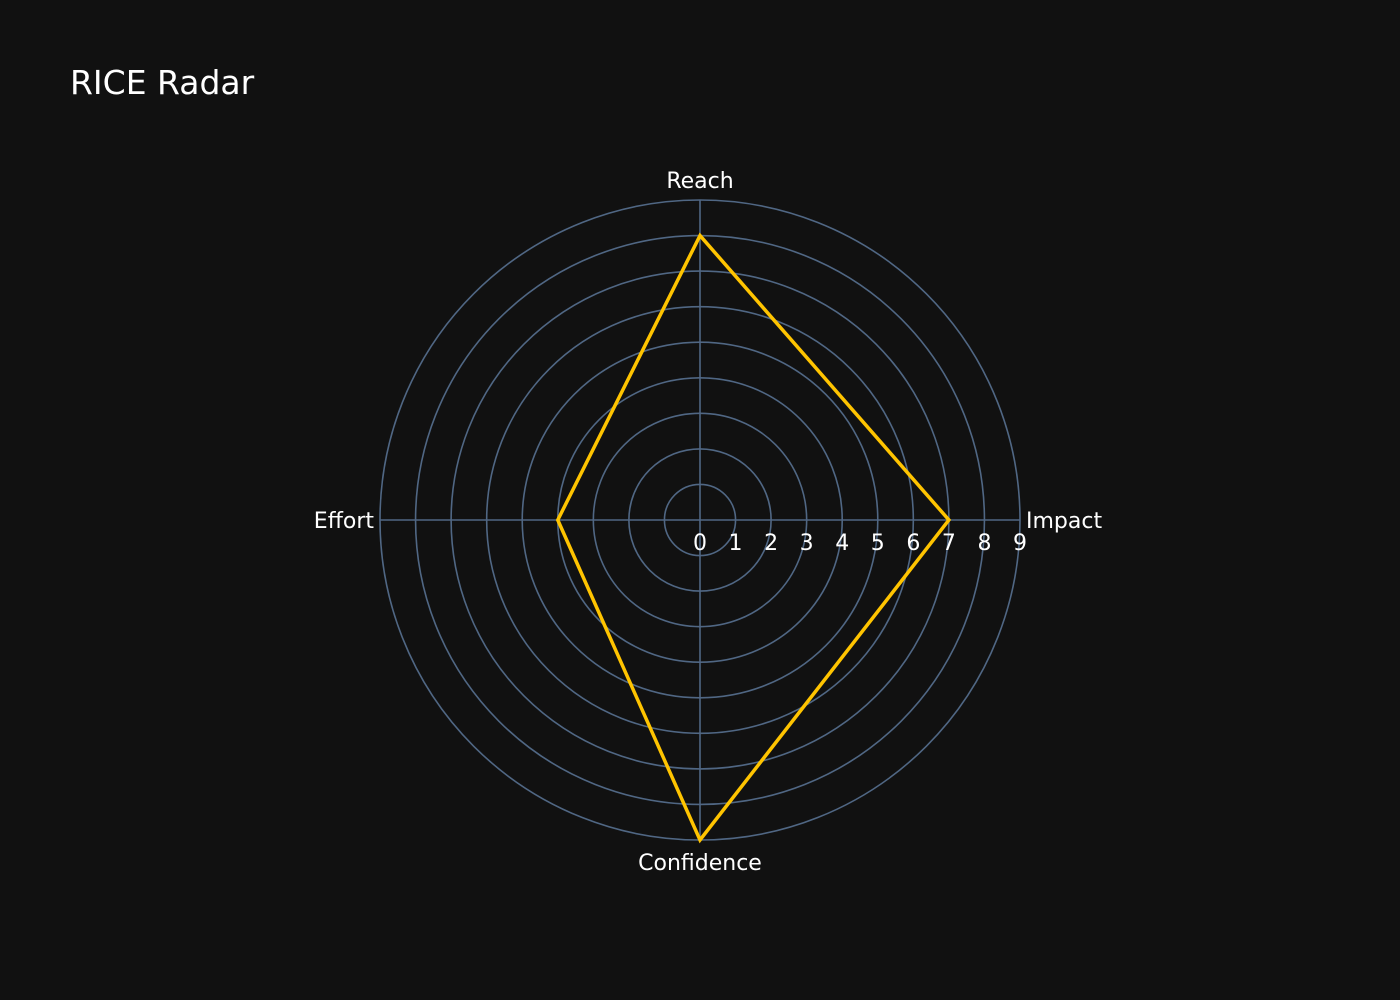  What do you see at coordinates (984, 543) in the screenshot?
I see `radial-tick-label: 8` at bounding box center [984, 543].